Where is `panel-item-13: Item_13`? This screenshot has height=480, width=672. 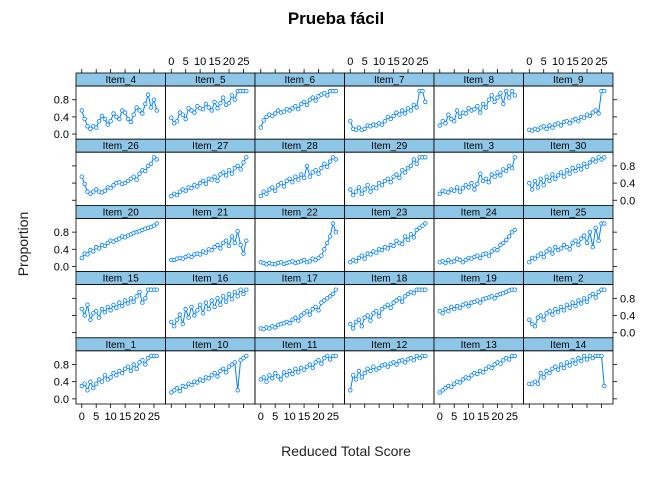 panel-item-13: Item_13 is located at coordinates (478, 371).